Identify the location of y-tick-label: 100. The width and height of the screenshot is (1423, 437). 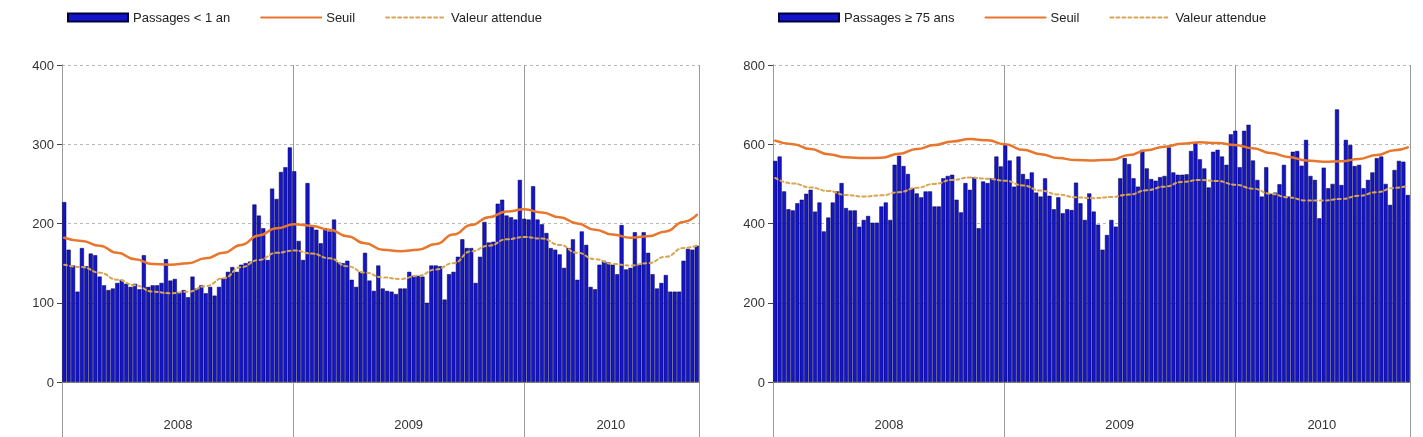
(43, 303).